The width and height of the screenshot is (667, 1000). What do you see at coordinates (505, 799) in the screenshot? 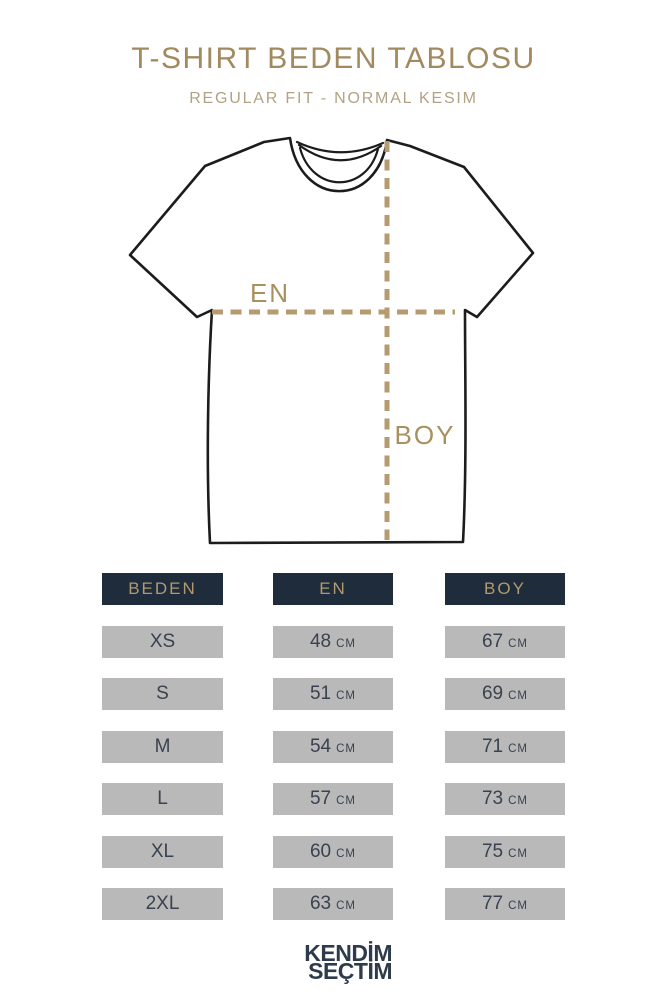
I see `boy-value-cell: 73 CM` at bounding box center [505, 799].